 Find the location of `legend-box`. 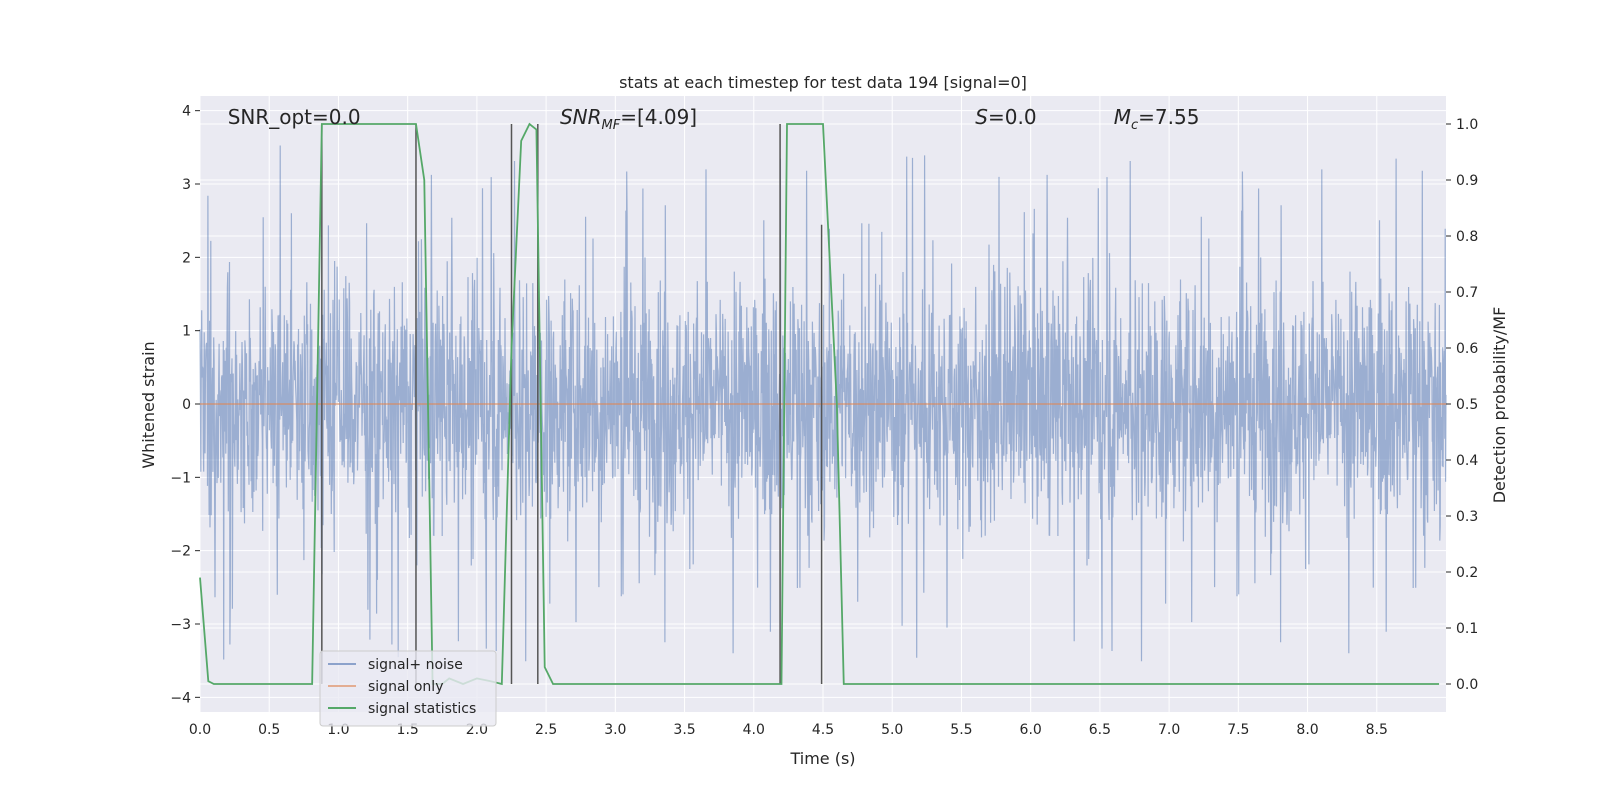

legend-box is located at coordinates (408, 688).